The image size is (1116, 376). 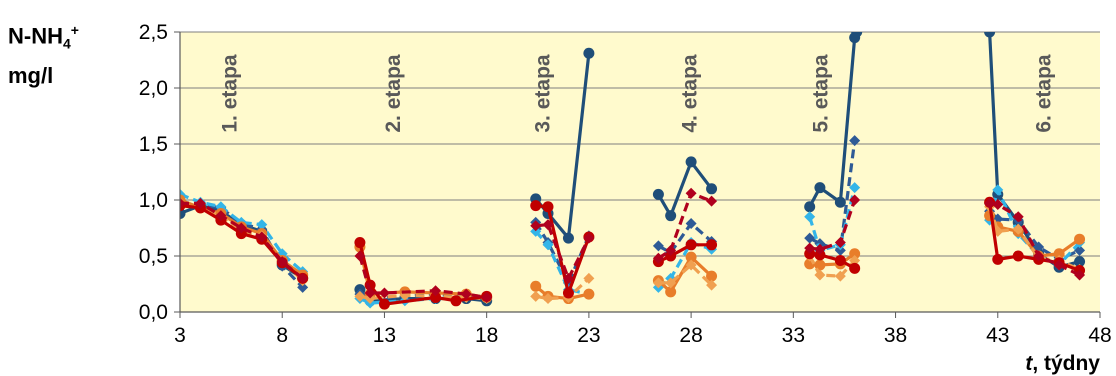 I want to click on stage-label: 6. etapa, so click(x=1043, y=93).